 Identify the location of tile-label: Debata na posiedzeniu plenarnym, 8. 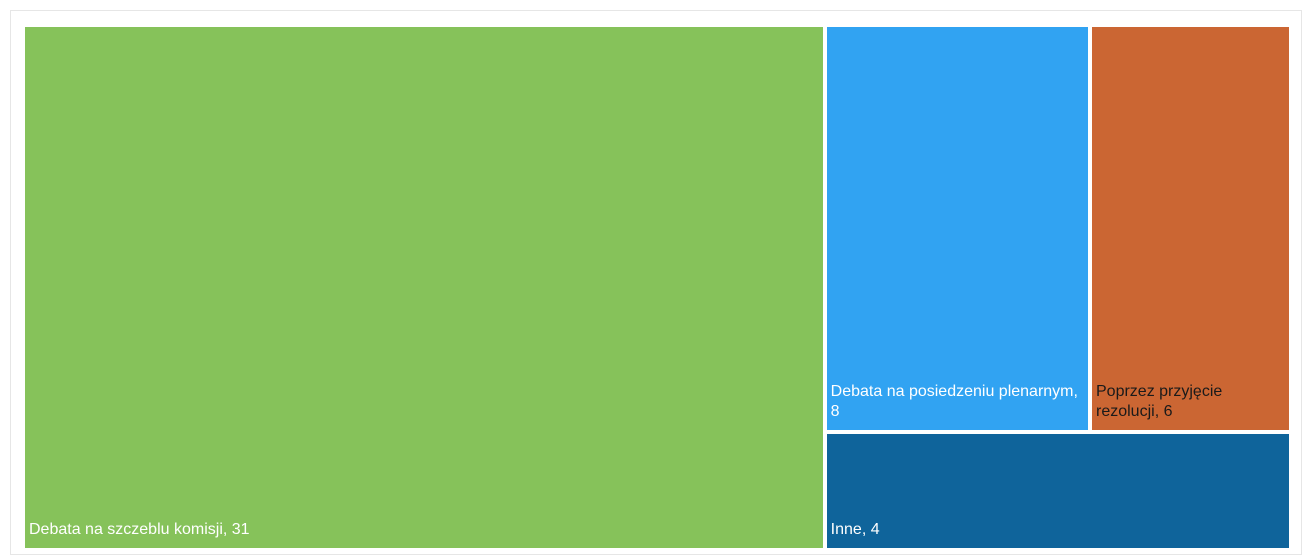
(954, 402).